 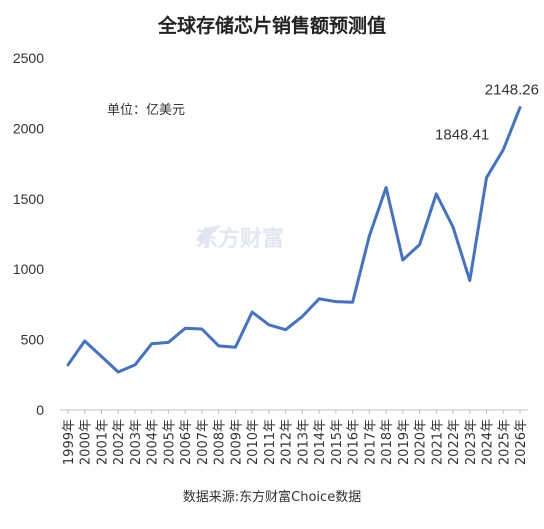 I want to click on x-tick-label: 2004年, so click(x=153, y=442).